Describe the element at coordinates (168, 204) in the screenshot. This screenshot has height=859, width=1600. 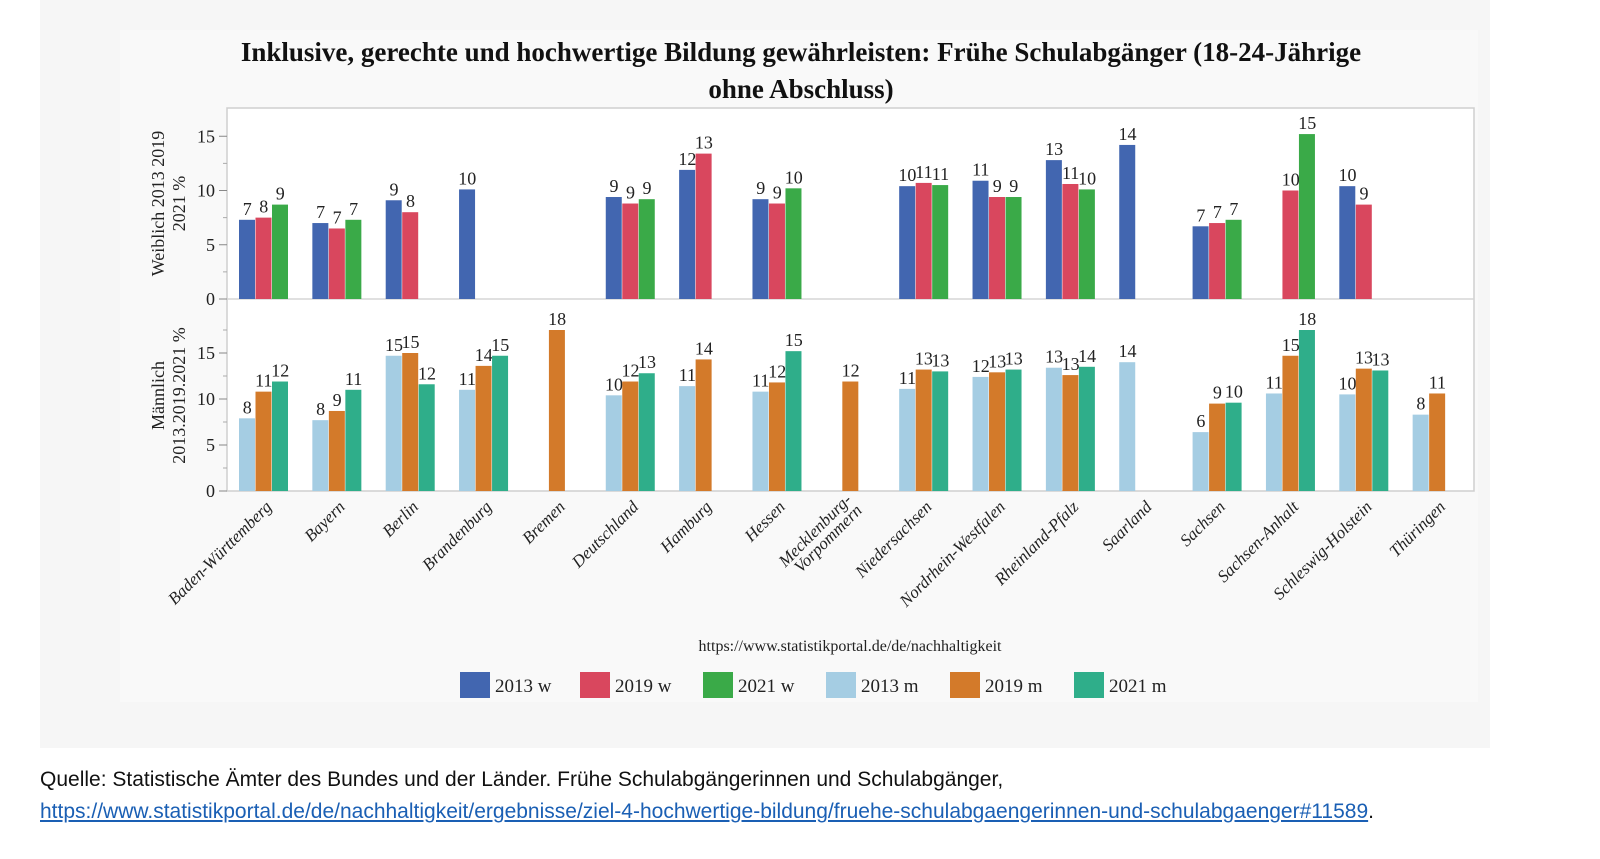
I see `y-axis-label-weiblich: Weiblich 2013 20192021 %` at that location.